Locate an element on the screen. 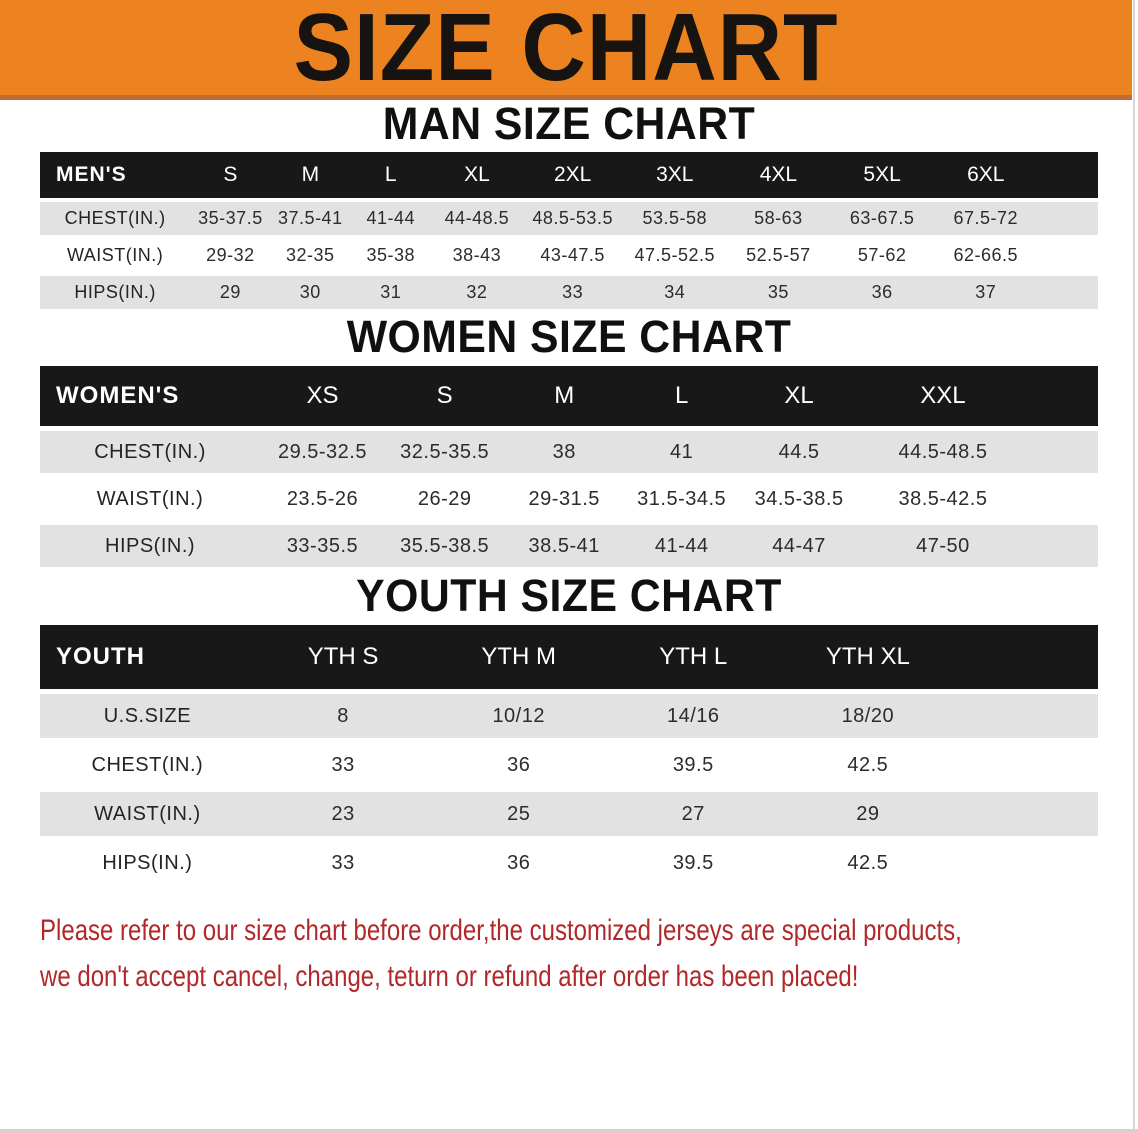 The width and height of the screenshot is (1138, 1132). size-value-cell: 44.5-48.5 is located at coordinates (943, 451).